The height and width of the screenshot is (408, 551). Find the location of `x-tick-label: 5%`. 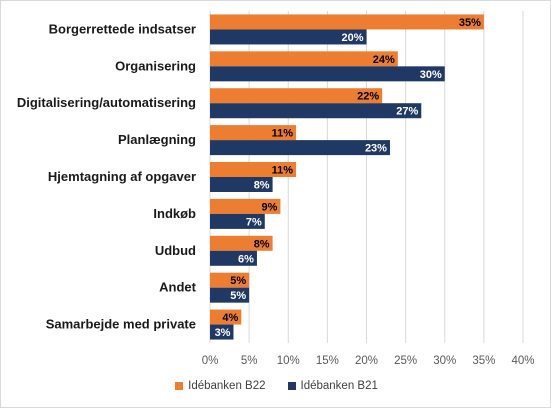

x-tick-label: 5% is located at coordinates (249, 361).